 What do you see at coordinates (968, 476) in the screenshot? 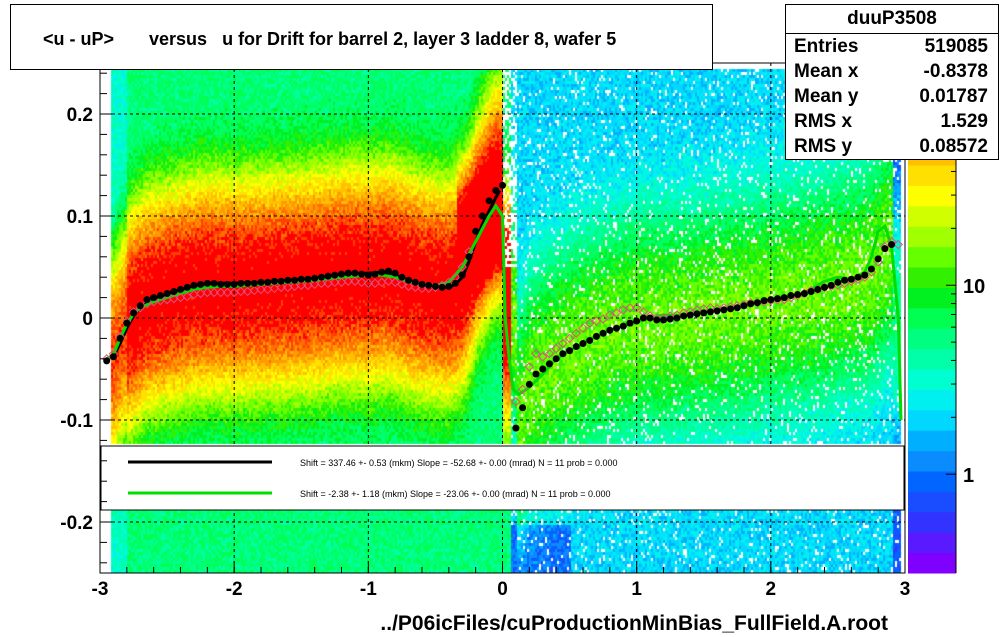
I see `colorbar-tick-label: 1` at bounding box center [968, 476].